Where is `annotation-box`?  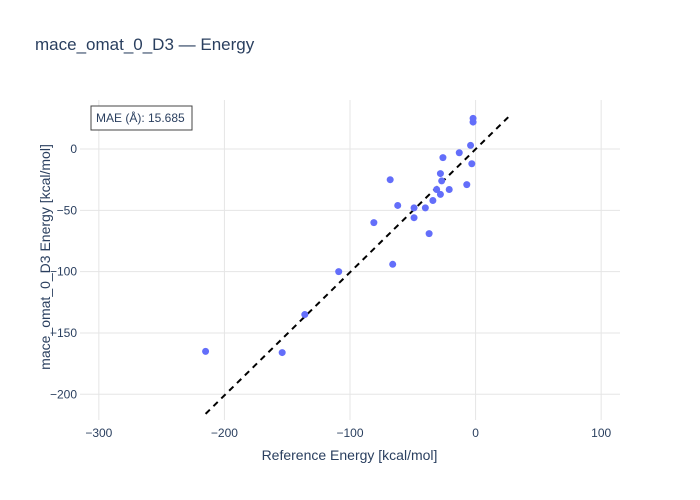
annotation-box is located at coordinates (141, 118).